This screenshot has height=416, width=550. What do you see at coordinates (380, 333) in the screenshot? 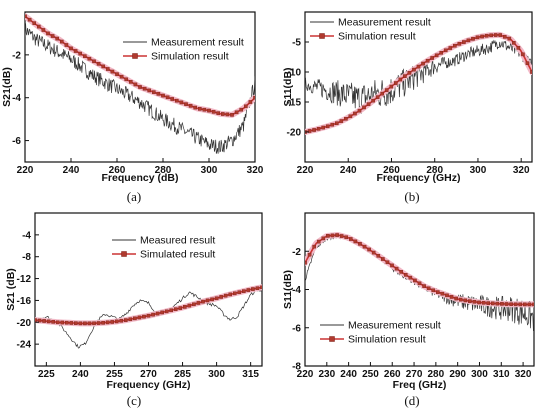
I see `legend: Measurement result Simulation result` at bounding box center [380, 333].